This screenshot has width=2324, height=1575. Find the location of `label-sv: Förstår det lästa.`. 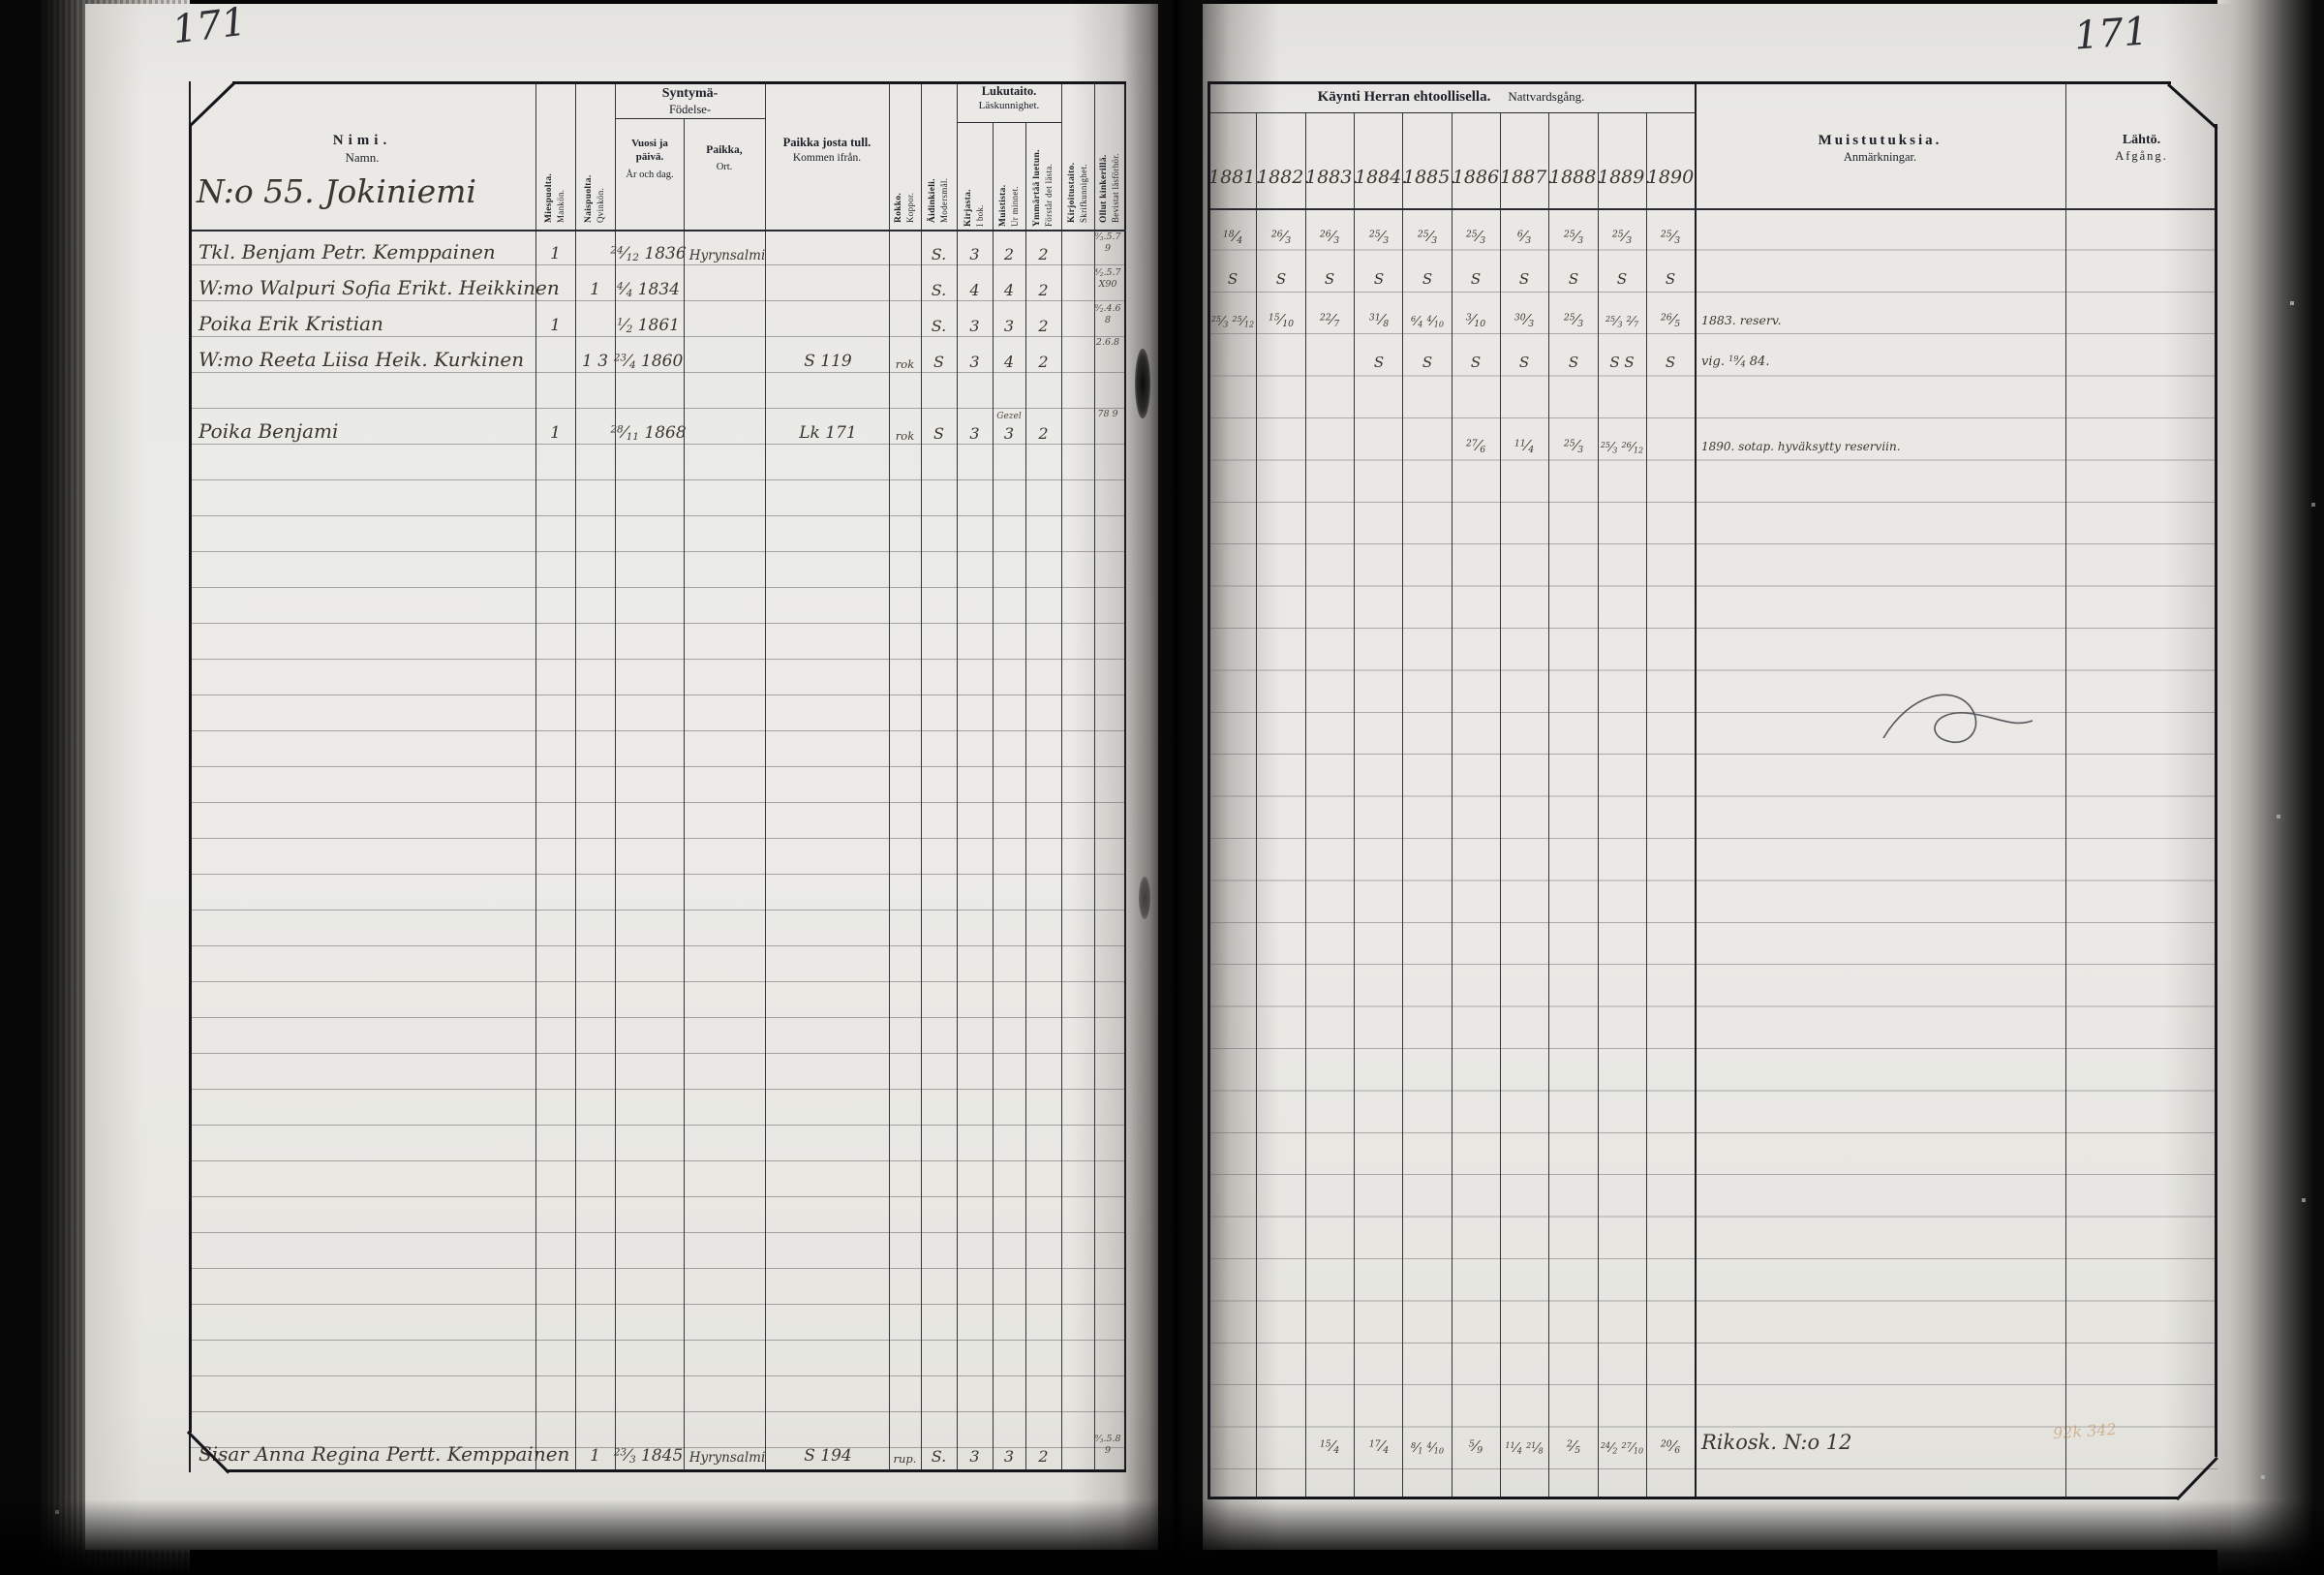

label-sv: Förstår det lästa. is located at coordinates (1049, 195).